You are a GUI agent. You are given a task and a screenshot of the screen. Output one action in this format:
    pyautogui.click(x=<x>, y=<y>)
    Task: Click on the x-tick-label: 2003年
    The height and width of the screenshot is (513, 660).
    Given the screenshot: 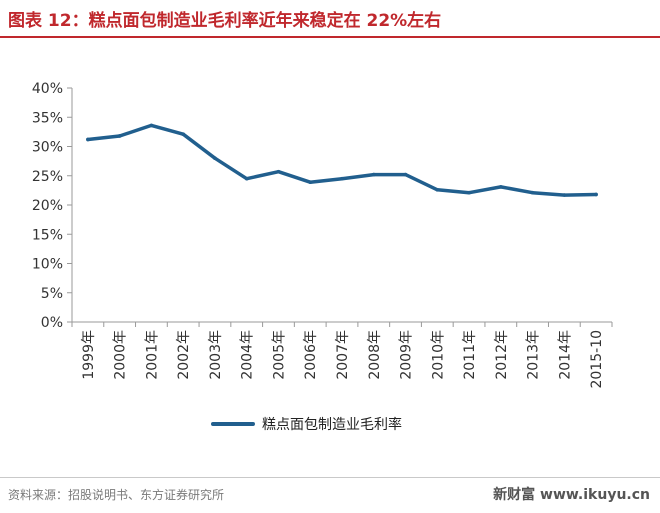 What is the action you would take?
    pyautogui.click(x=216, y=355)
    